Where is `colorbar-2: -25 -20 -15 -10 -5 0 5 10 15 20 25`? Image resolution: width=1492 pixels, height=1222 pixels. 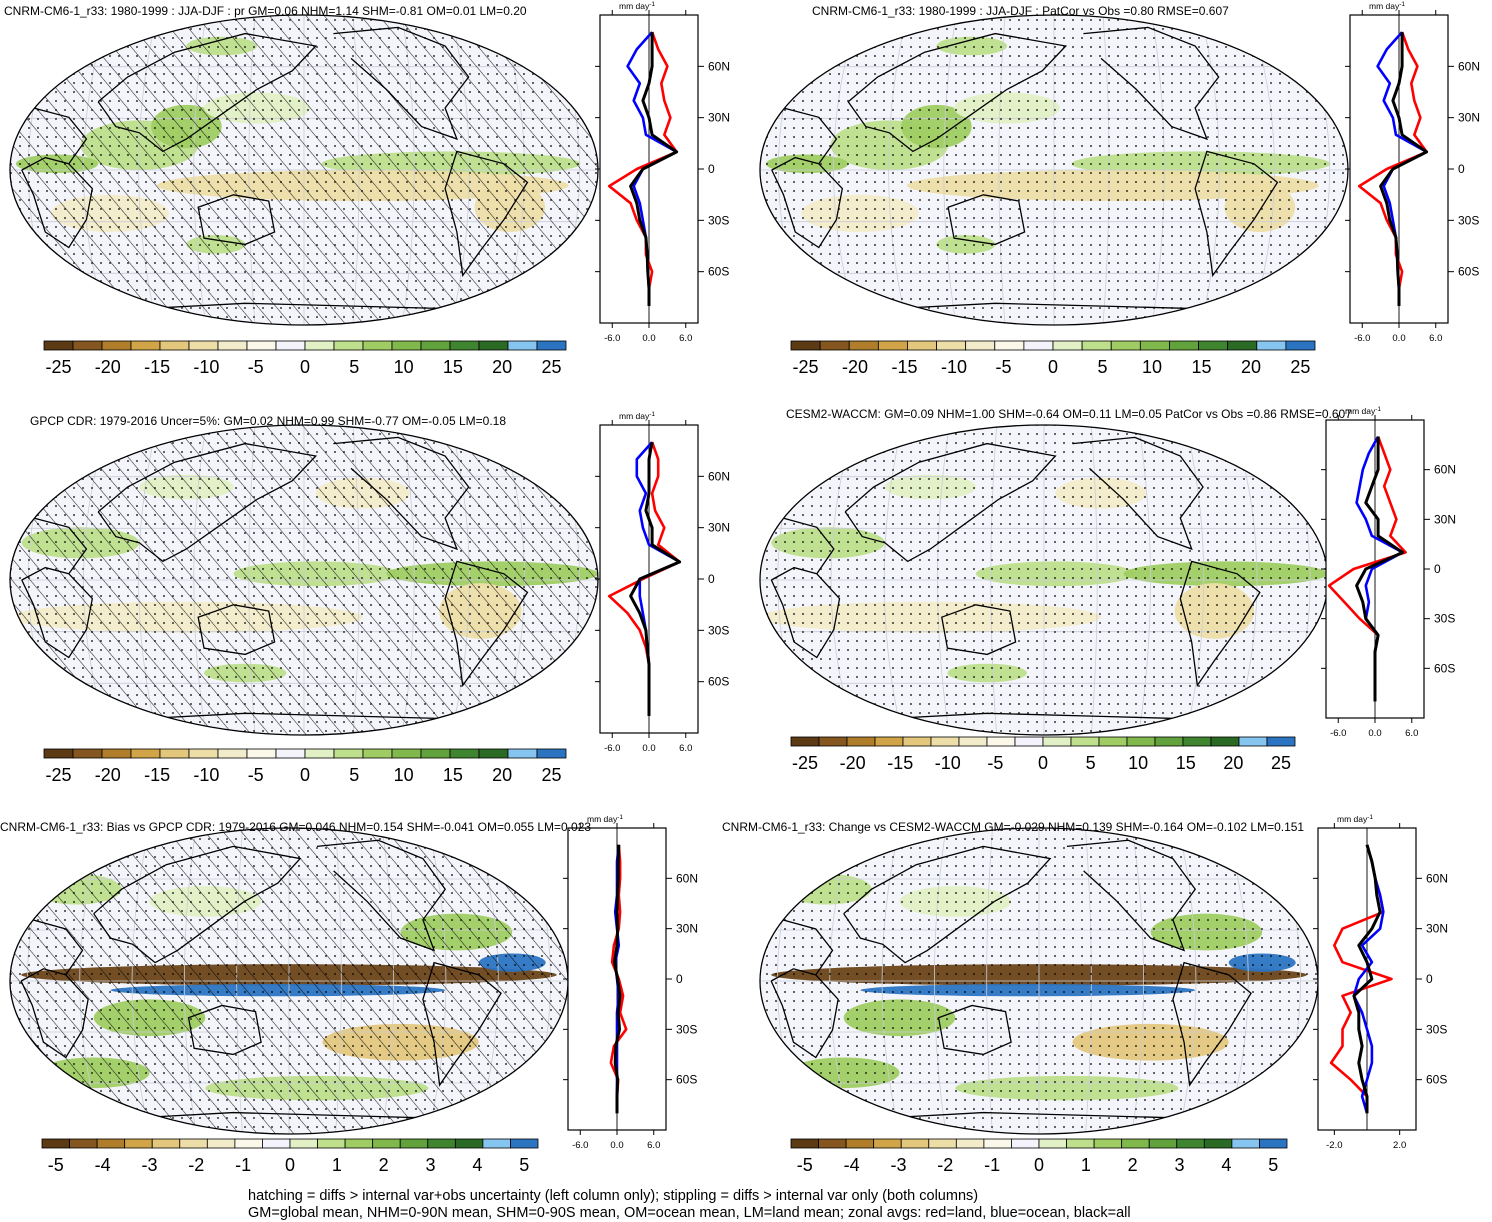
colorbar-2: -25 -20 -15 -10 -5 0 5 10 15 20 25 is located at coordinates (1053, 358).